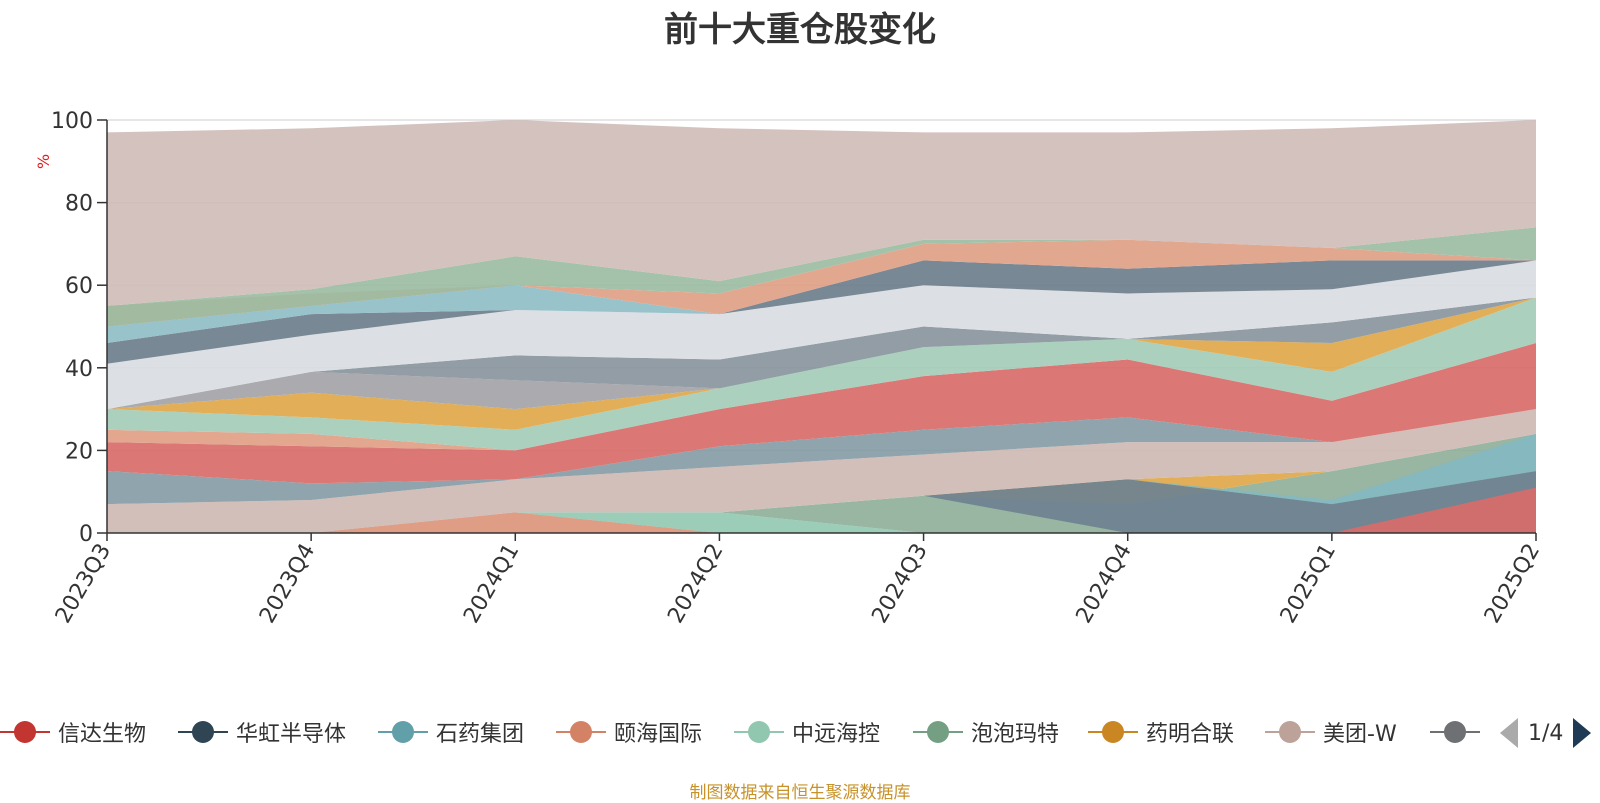 The image size is (1600, 803). What do you see at coordinates (79, 286) in the screenshot?
I see `y-tick-label: 60` at bounding box center [79, 286].